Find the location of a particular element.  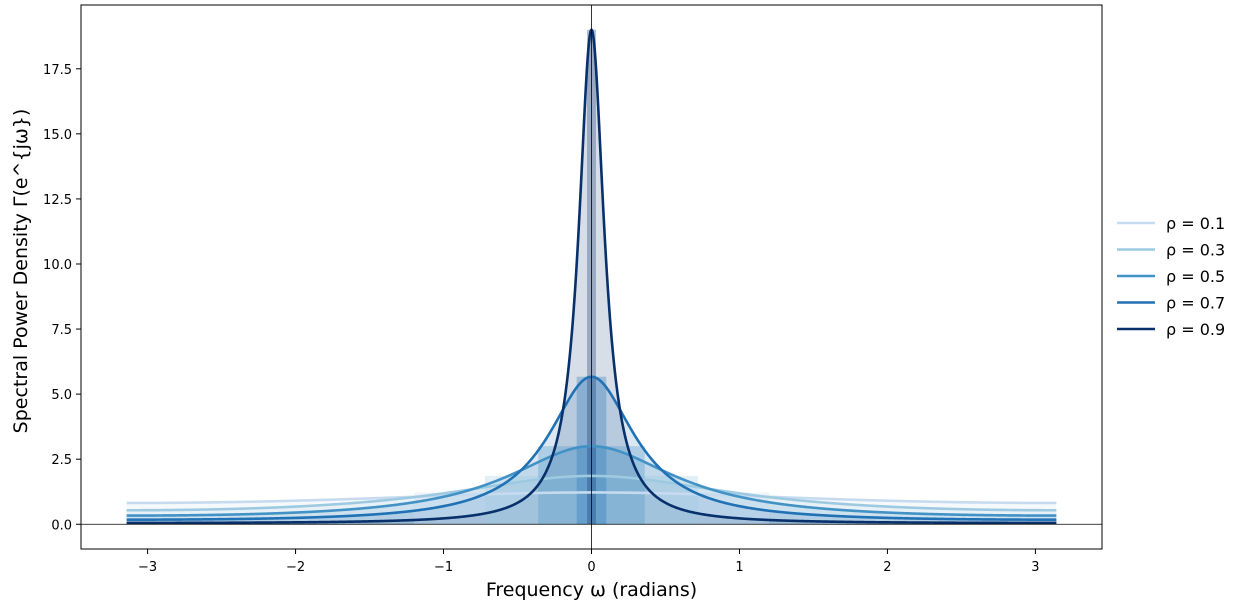

x-tick-label: 0 is located at coordinates (591, 567).